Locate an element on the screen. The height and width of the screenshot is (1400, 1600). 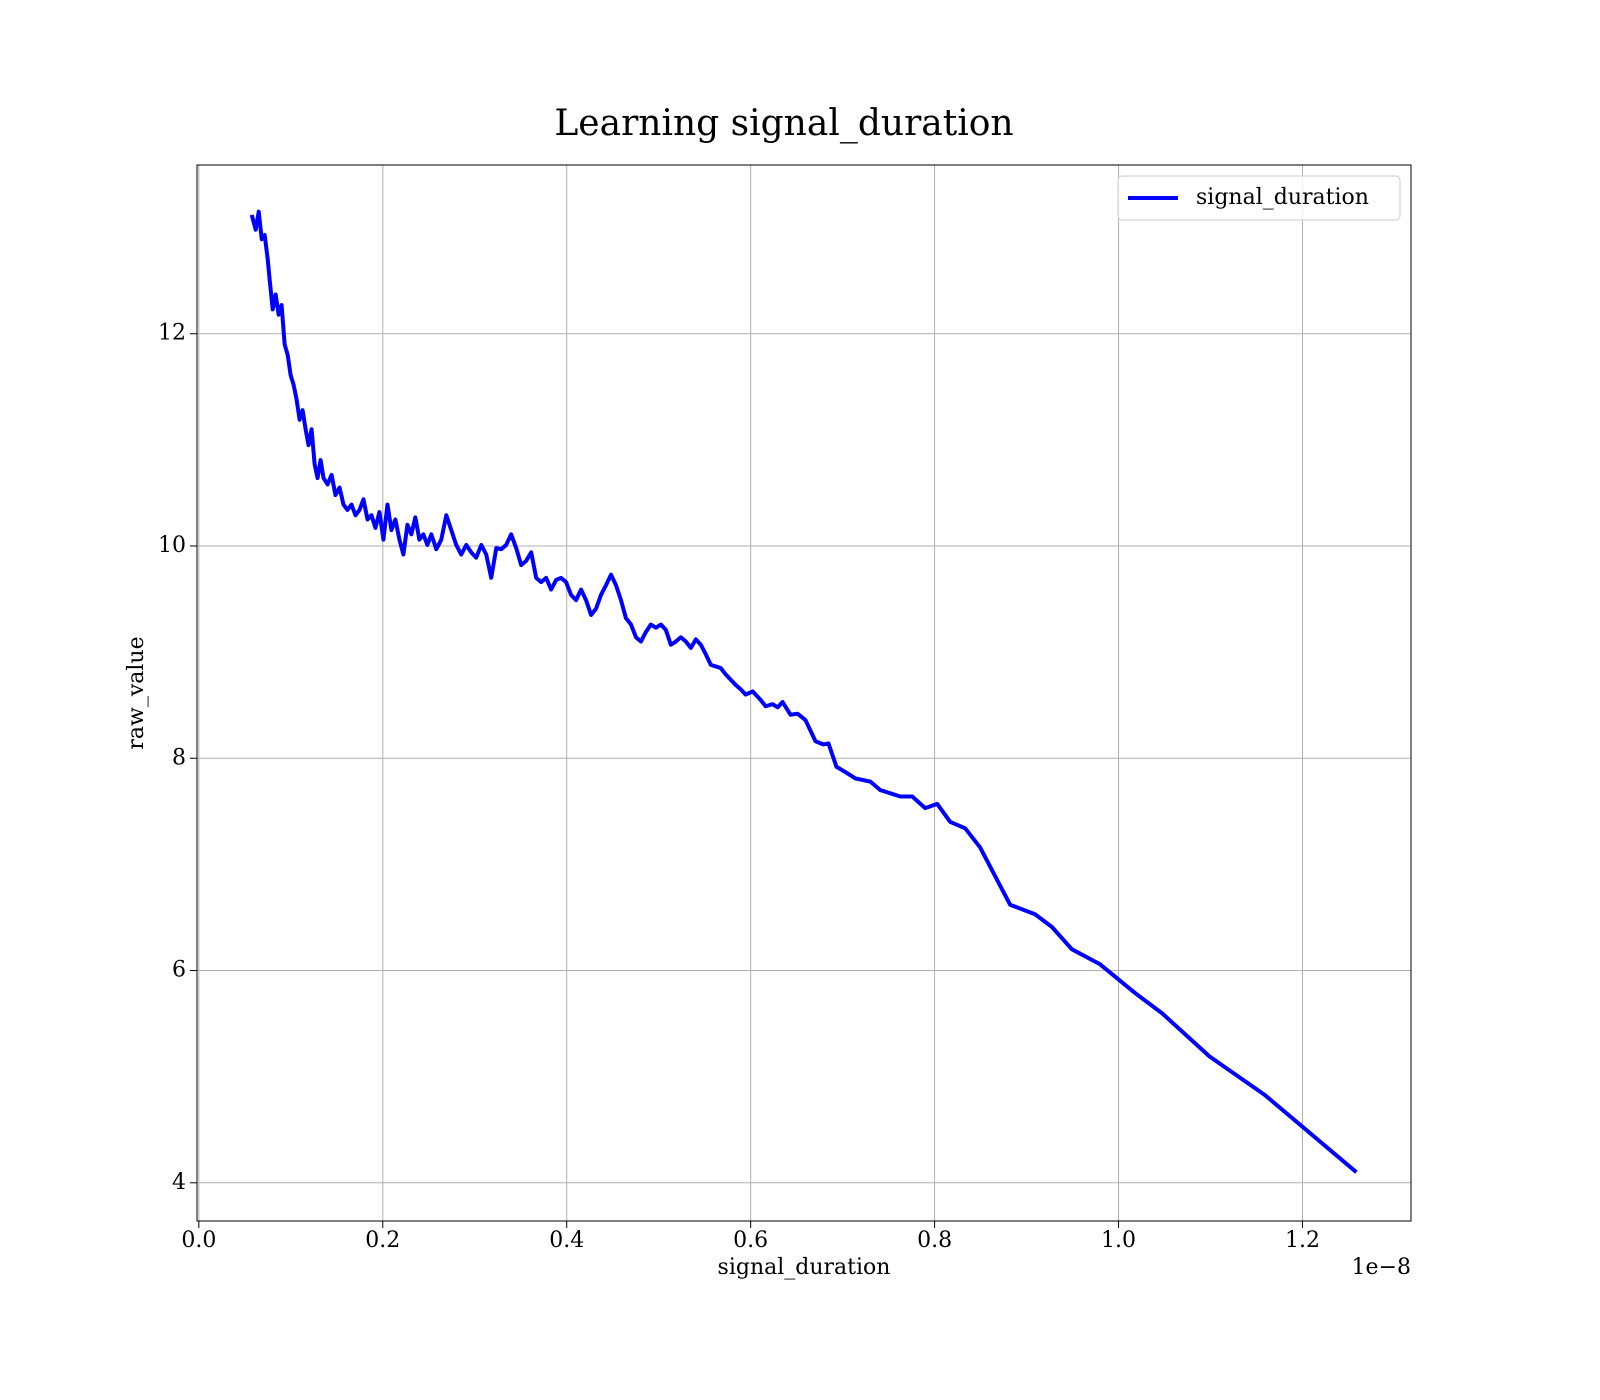
x-tick-label: 1.2 is located at coordinates (1302, 1240).